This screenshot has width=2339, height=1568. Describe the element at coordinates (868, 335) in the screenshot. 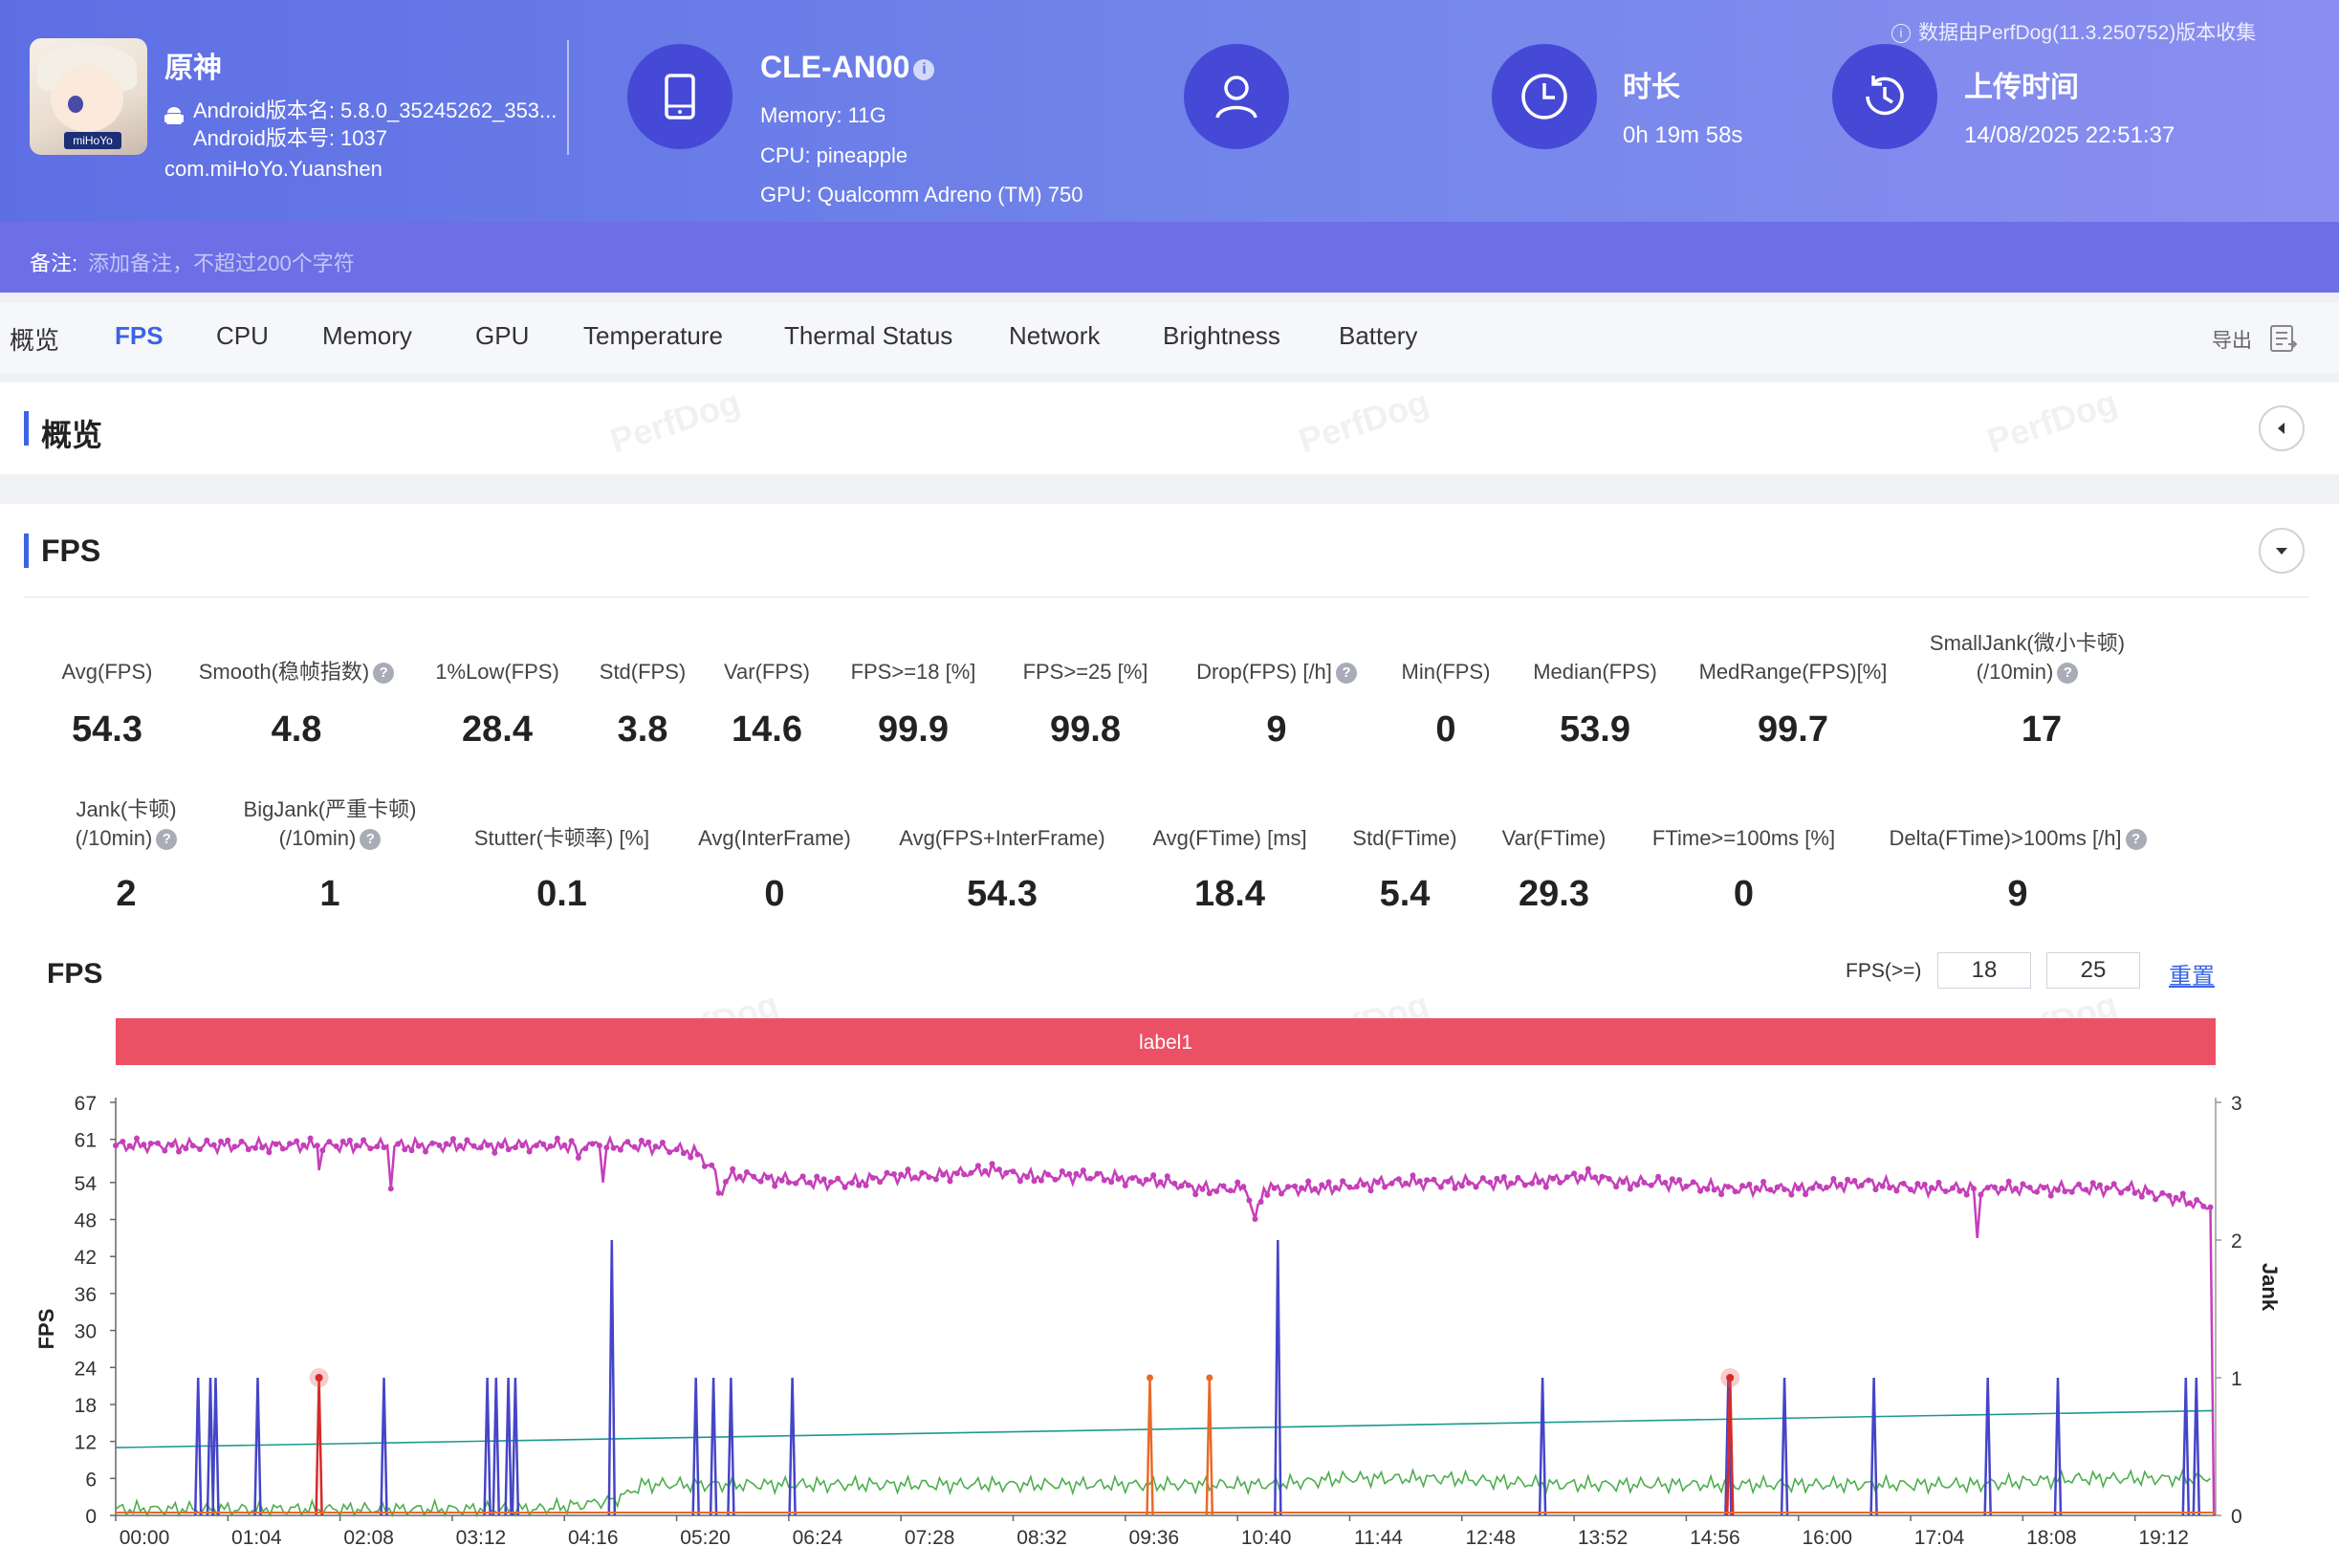

I see `tab-thermal-status: Thermal Status` at that location.